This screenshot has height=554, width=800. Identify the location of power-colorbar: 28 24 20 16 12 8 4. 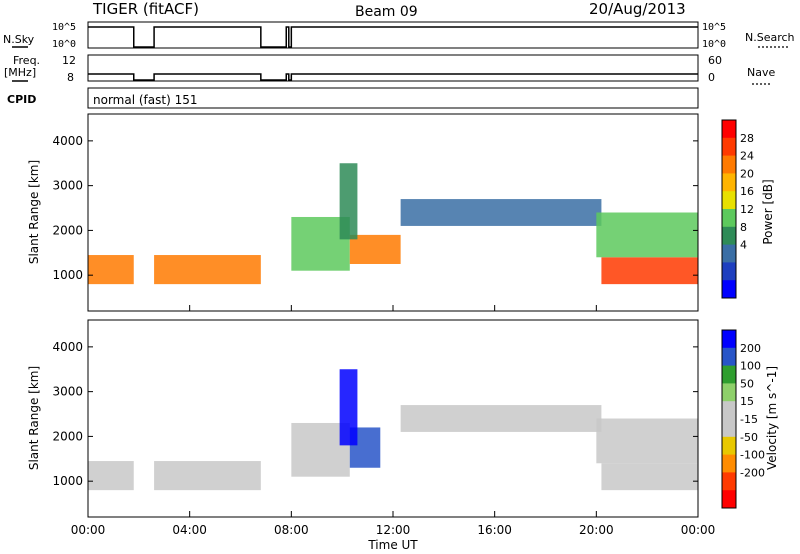
(737, 209).